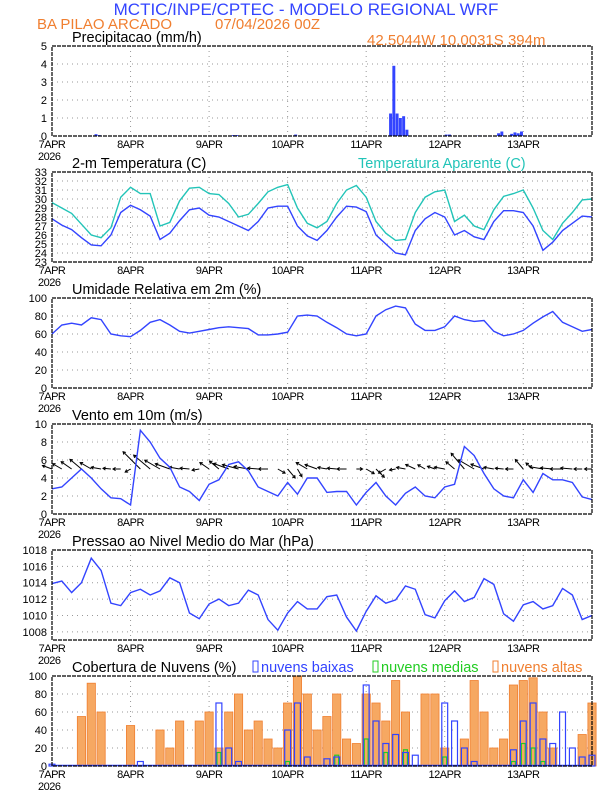 This screenshot has height=792, width=612. I want to click on panel-title: Cobertura de Nuvens (%), so click(154, 668).